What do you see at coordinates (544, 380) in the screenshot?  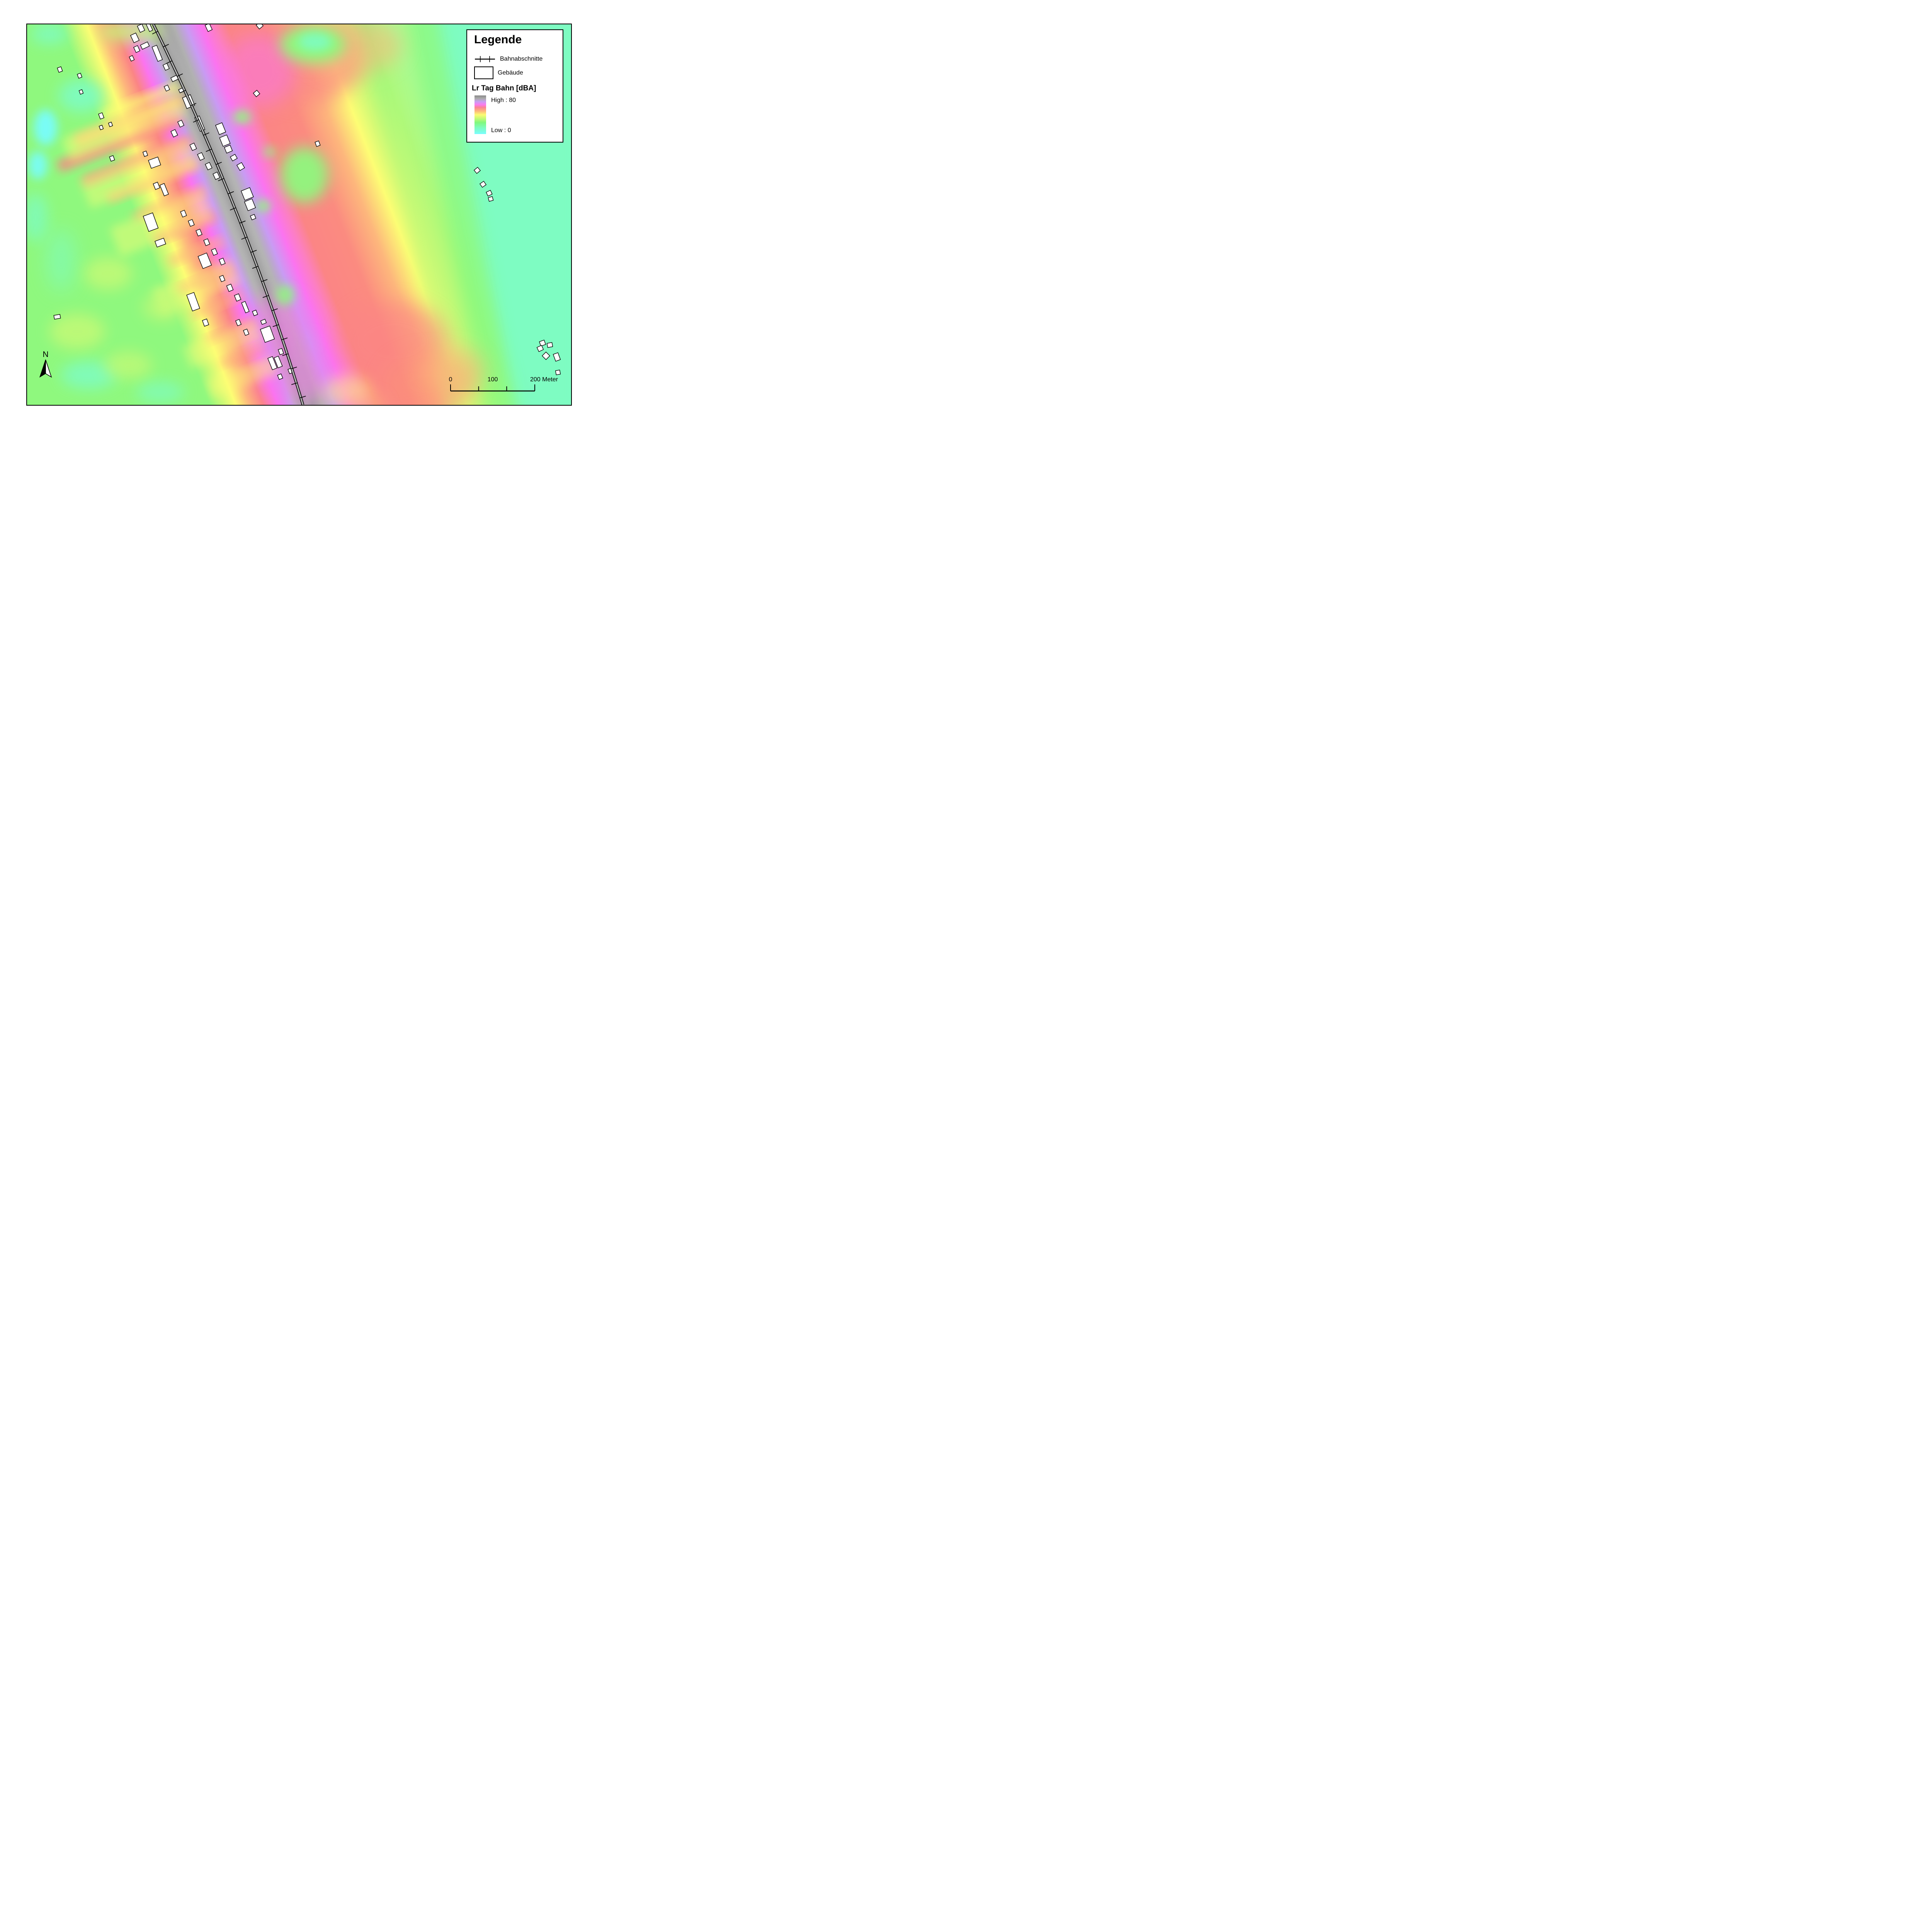 I see `scale-label-200-meter: 200 Meter` at bounding box center [544, 380].